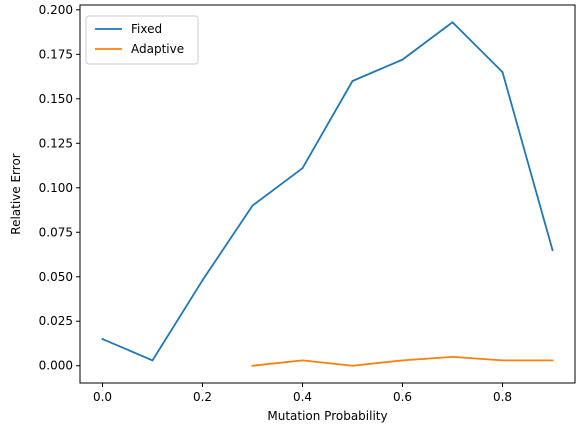 This screenshot has height=433, width=585. What do you see at coordinates (56, 232) in the screenshot?
I see `y-tick-label: 0.075` at bounding box center [56, 232].